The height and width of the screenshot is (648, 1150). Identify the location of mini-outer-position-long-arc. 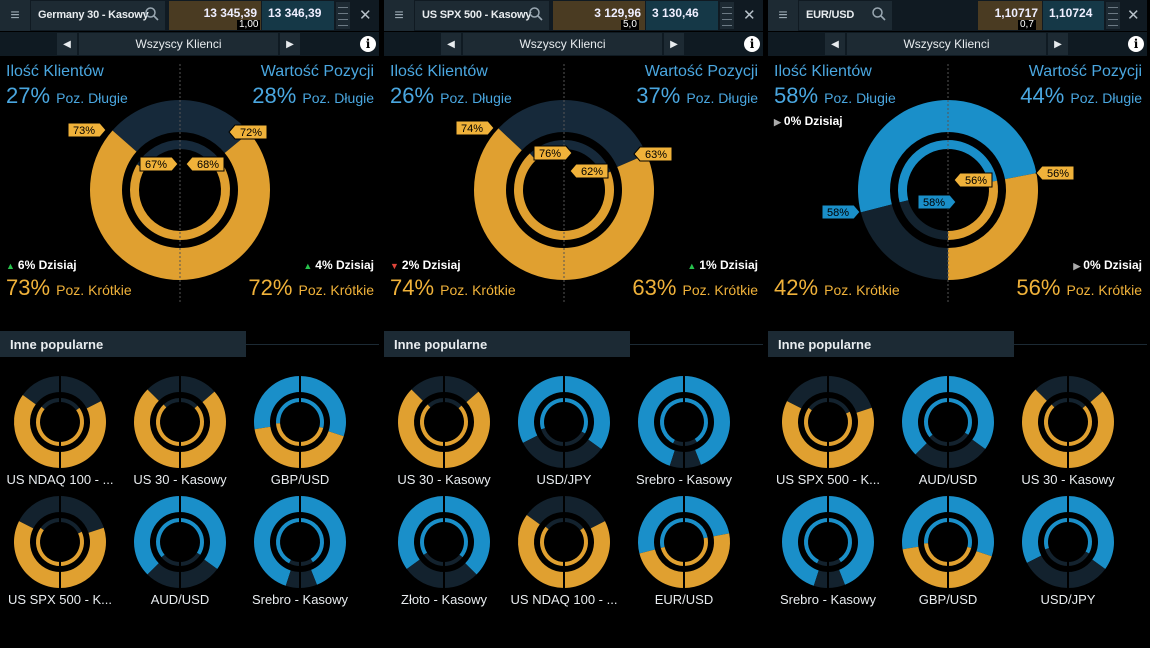
(203, 533).